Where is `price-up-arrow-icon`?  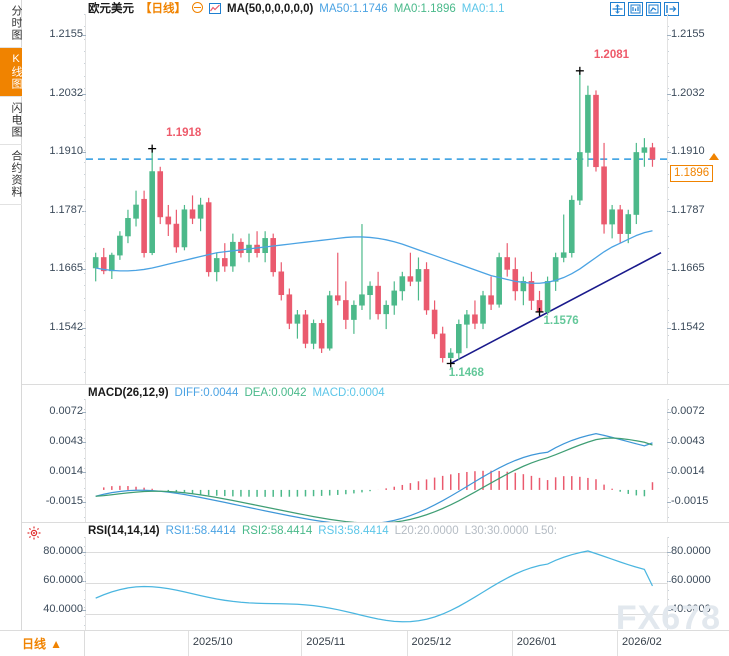
price-up-arrow-icon is located at coordinates (714, 157).